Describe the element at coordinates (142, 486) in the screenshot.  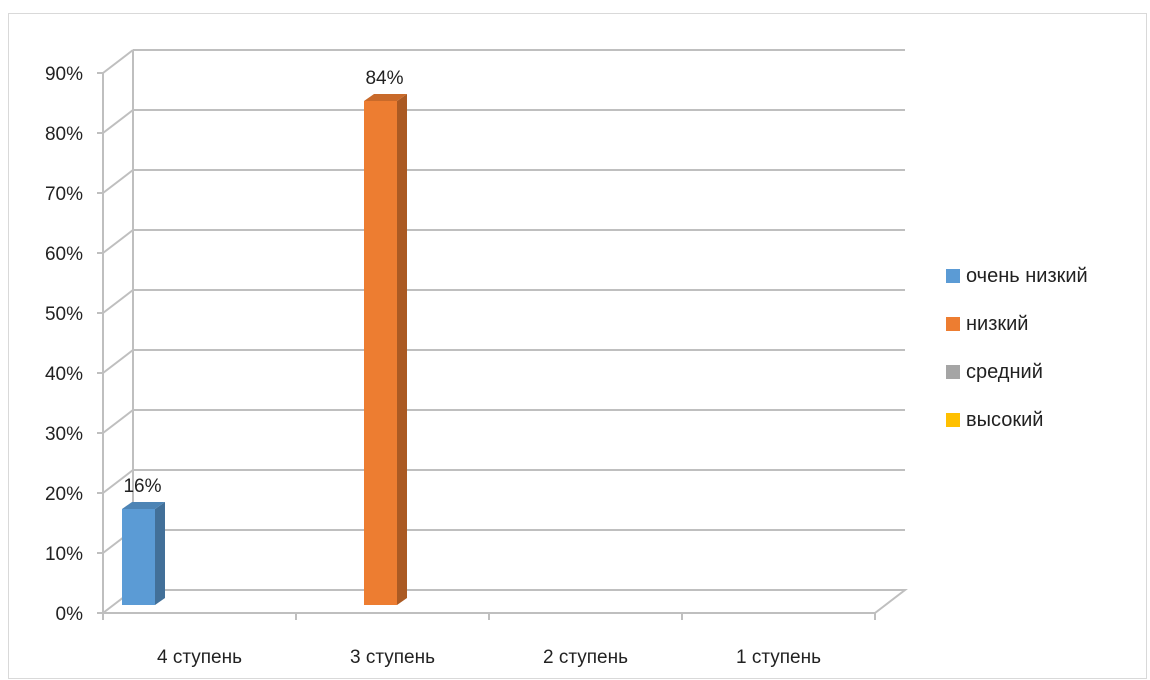
I see `data-label: 16%` at that location.